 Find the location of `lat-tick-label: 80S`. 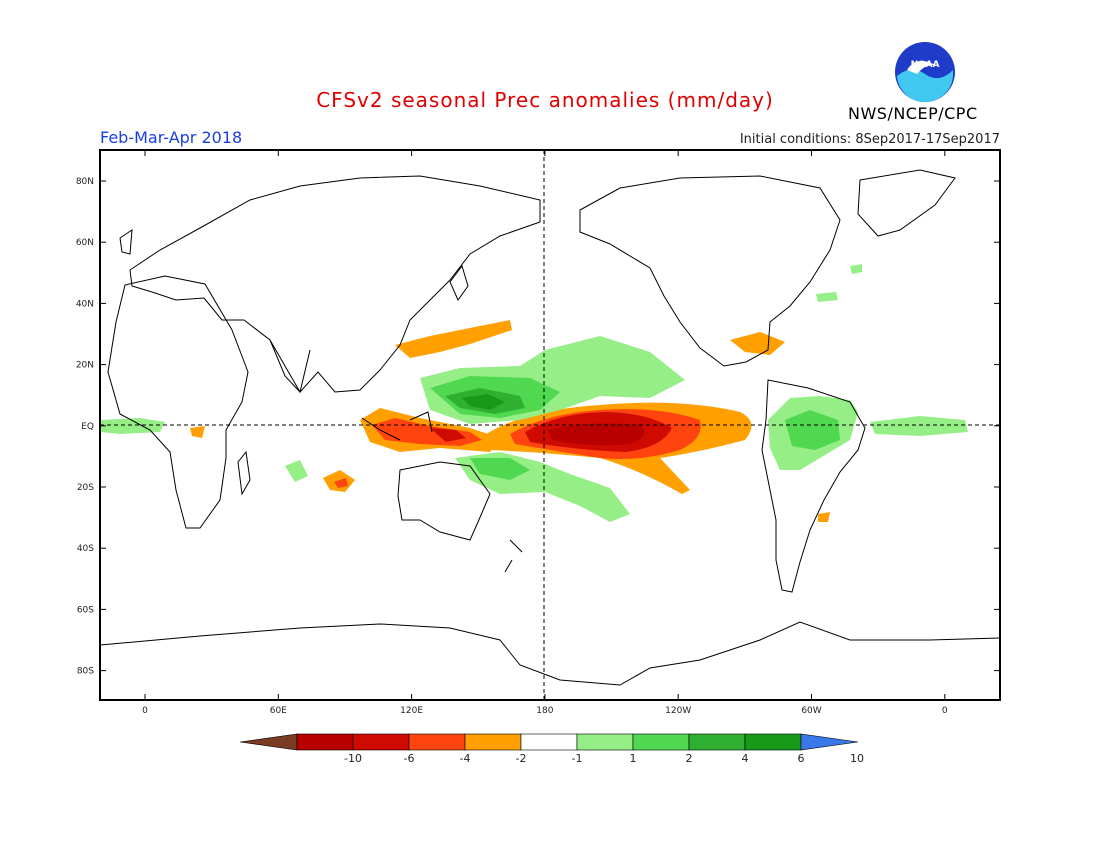

lat-tick-label: 80S is located at coordinates (85, 672).